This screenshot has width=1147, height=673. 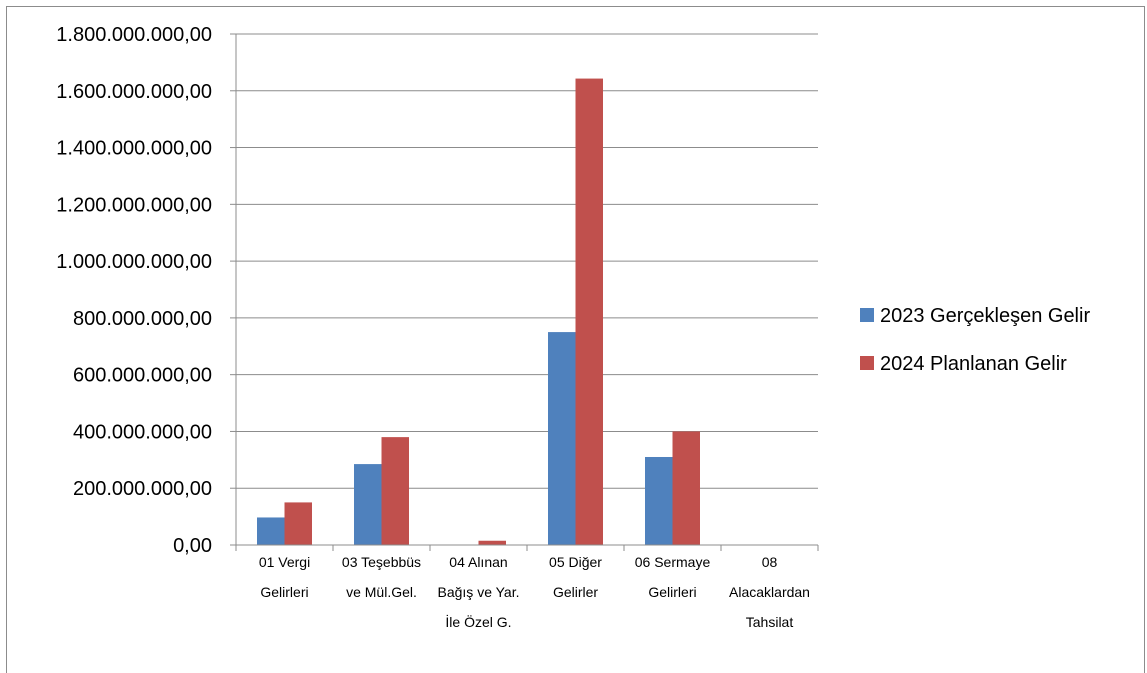 What do you see at coordinates (134, 92) in the screenshot?
I see `y-tick-label: 1.600.000.000,00` at bounding box center [134, 92].